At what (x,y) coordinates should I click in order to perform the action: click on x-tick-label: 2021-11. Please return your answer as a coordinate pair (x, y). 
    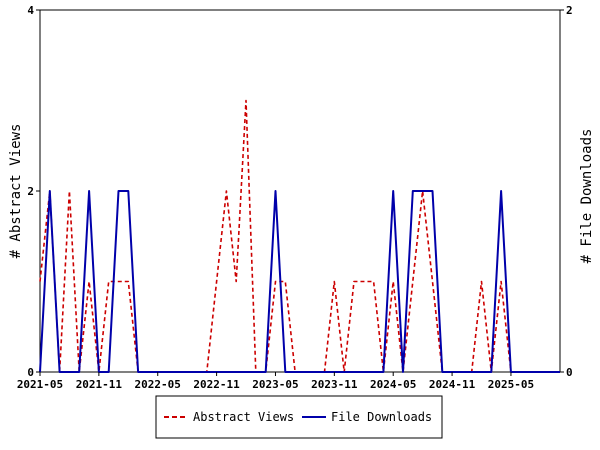
    Looking at the image, I should click on (99, 384).